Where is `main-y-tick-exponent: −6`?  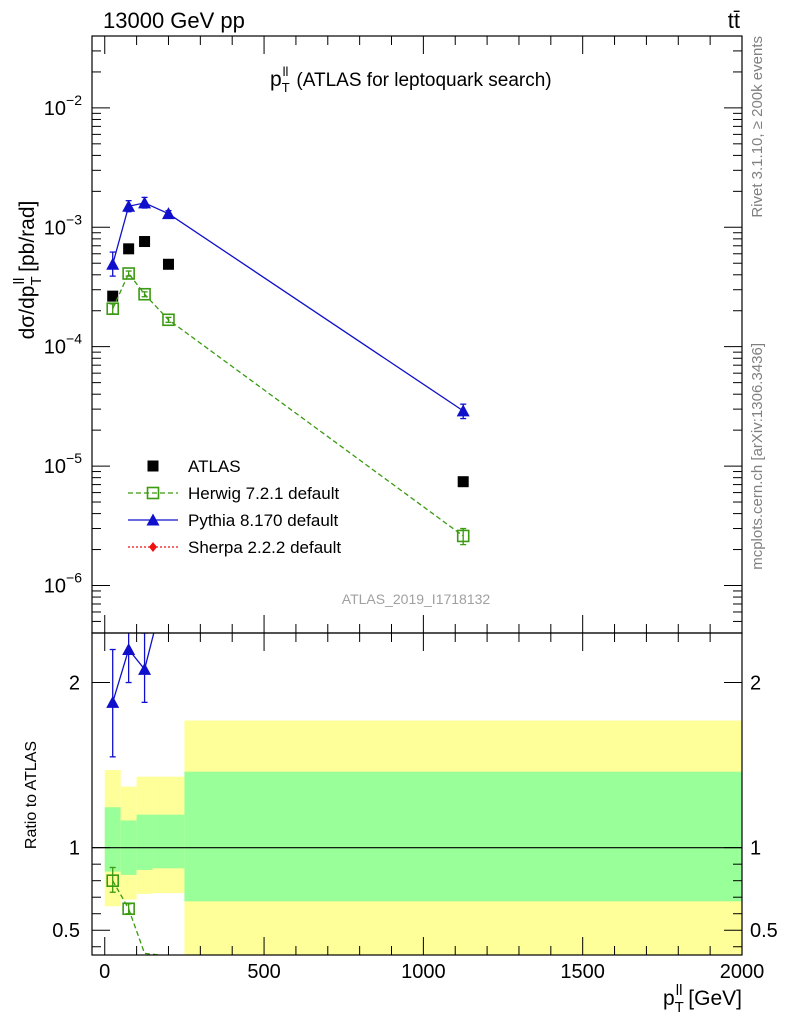
main-y-tick-exponent: −6 is located at coordinates (74, 577).